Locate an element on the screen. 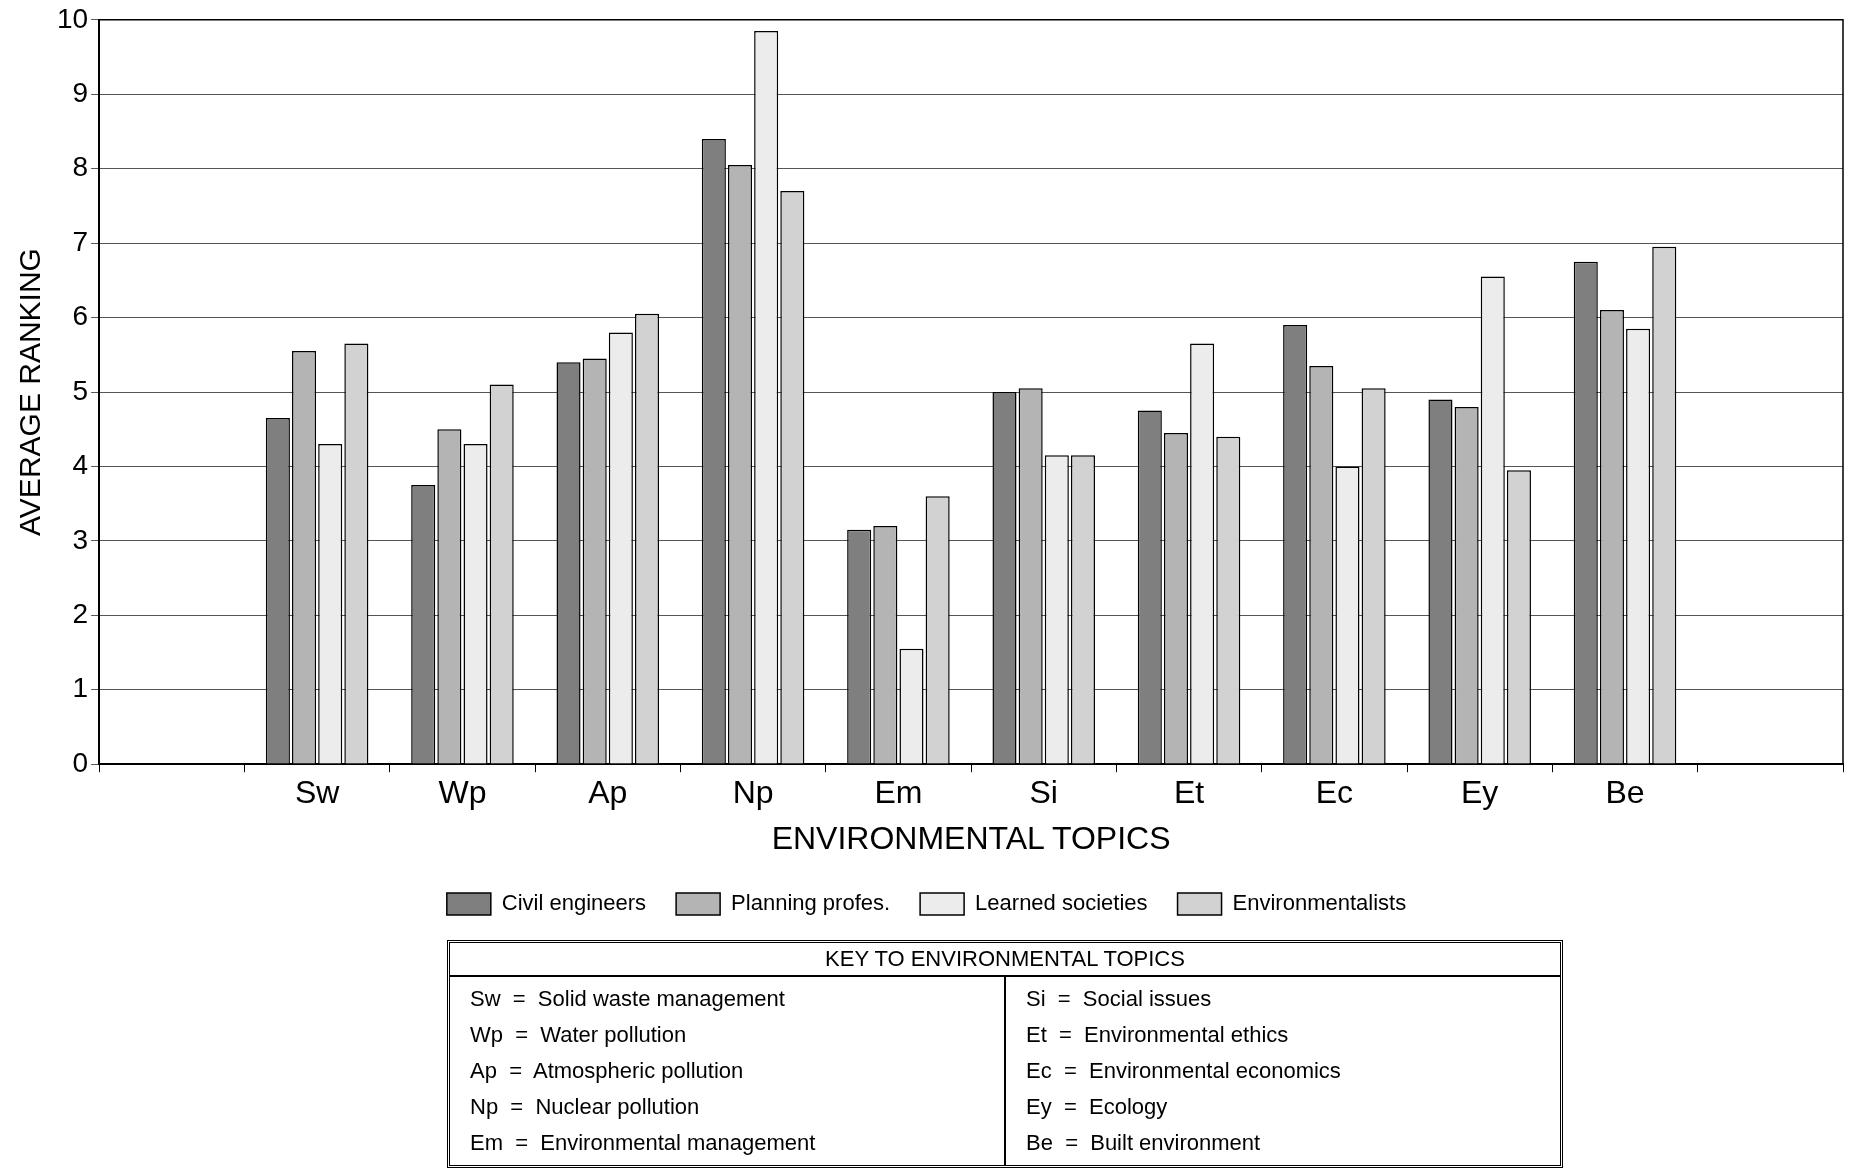  y-tick-label: 2 is located at coordinates (80, 614).